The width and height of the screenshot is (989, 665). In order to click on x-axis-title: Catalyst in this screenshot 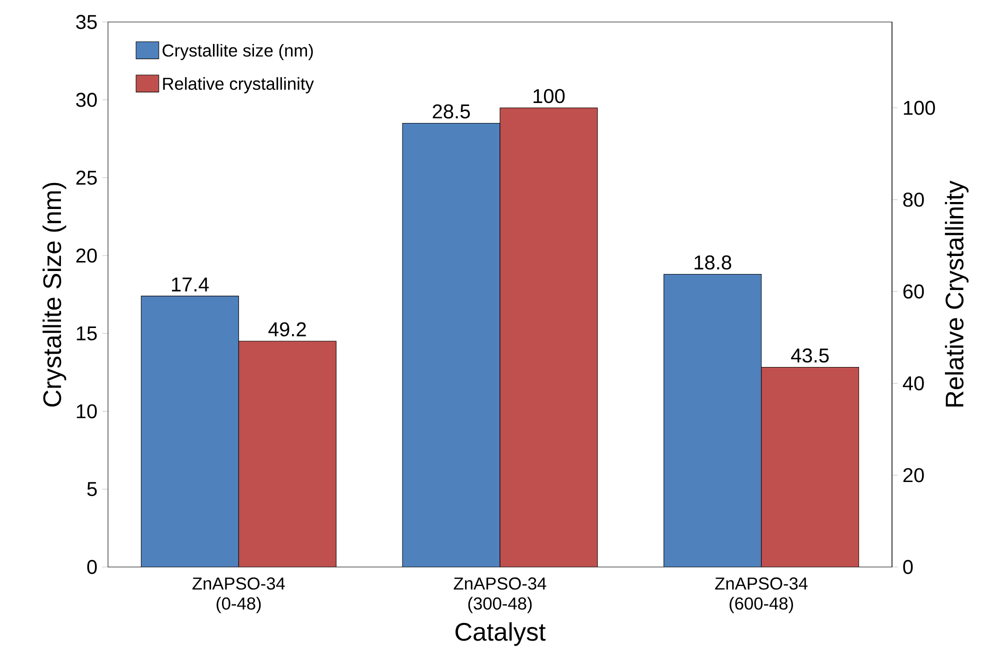, I will do `click(501, 634)`.